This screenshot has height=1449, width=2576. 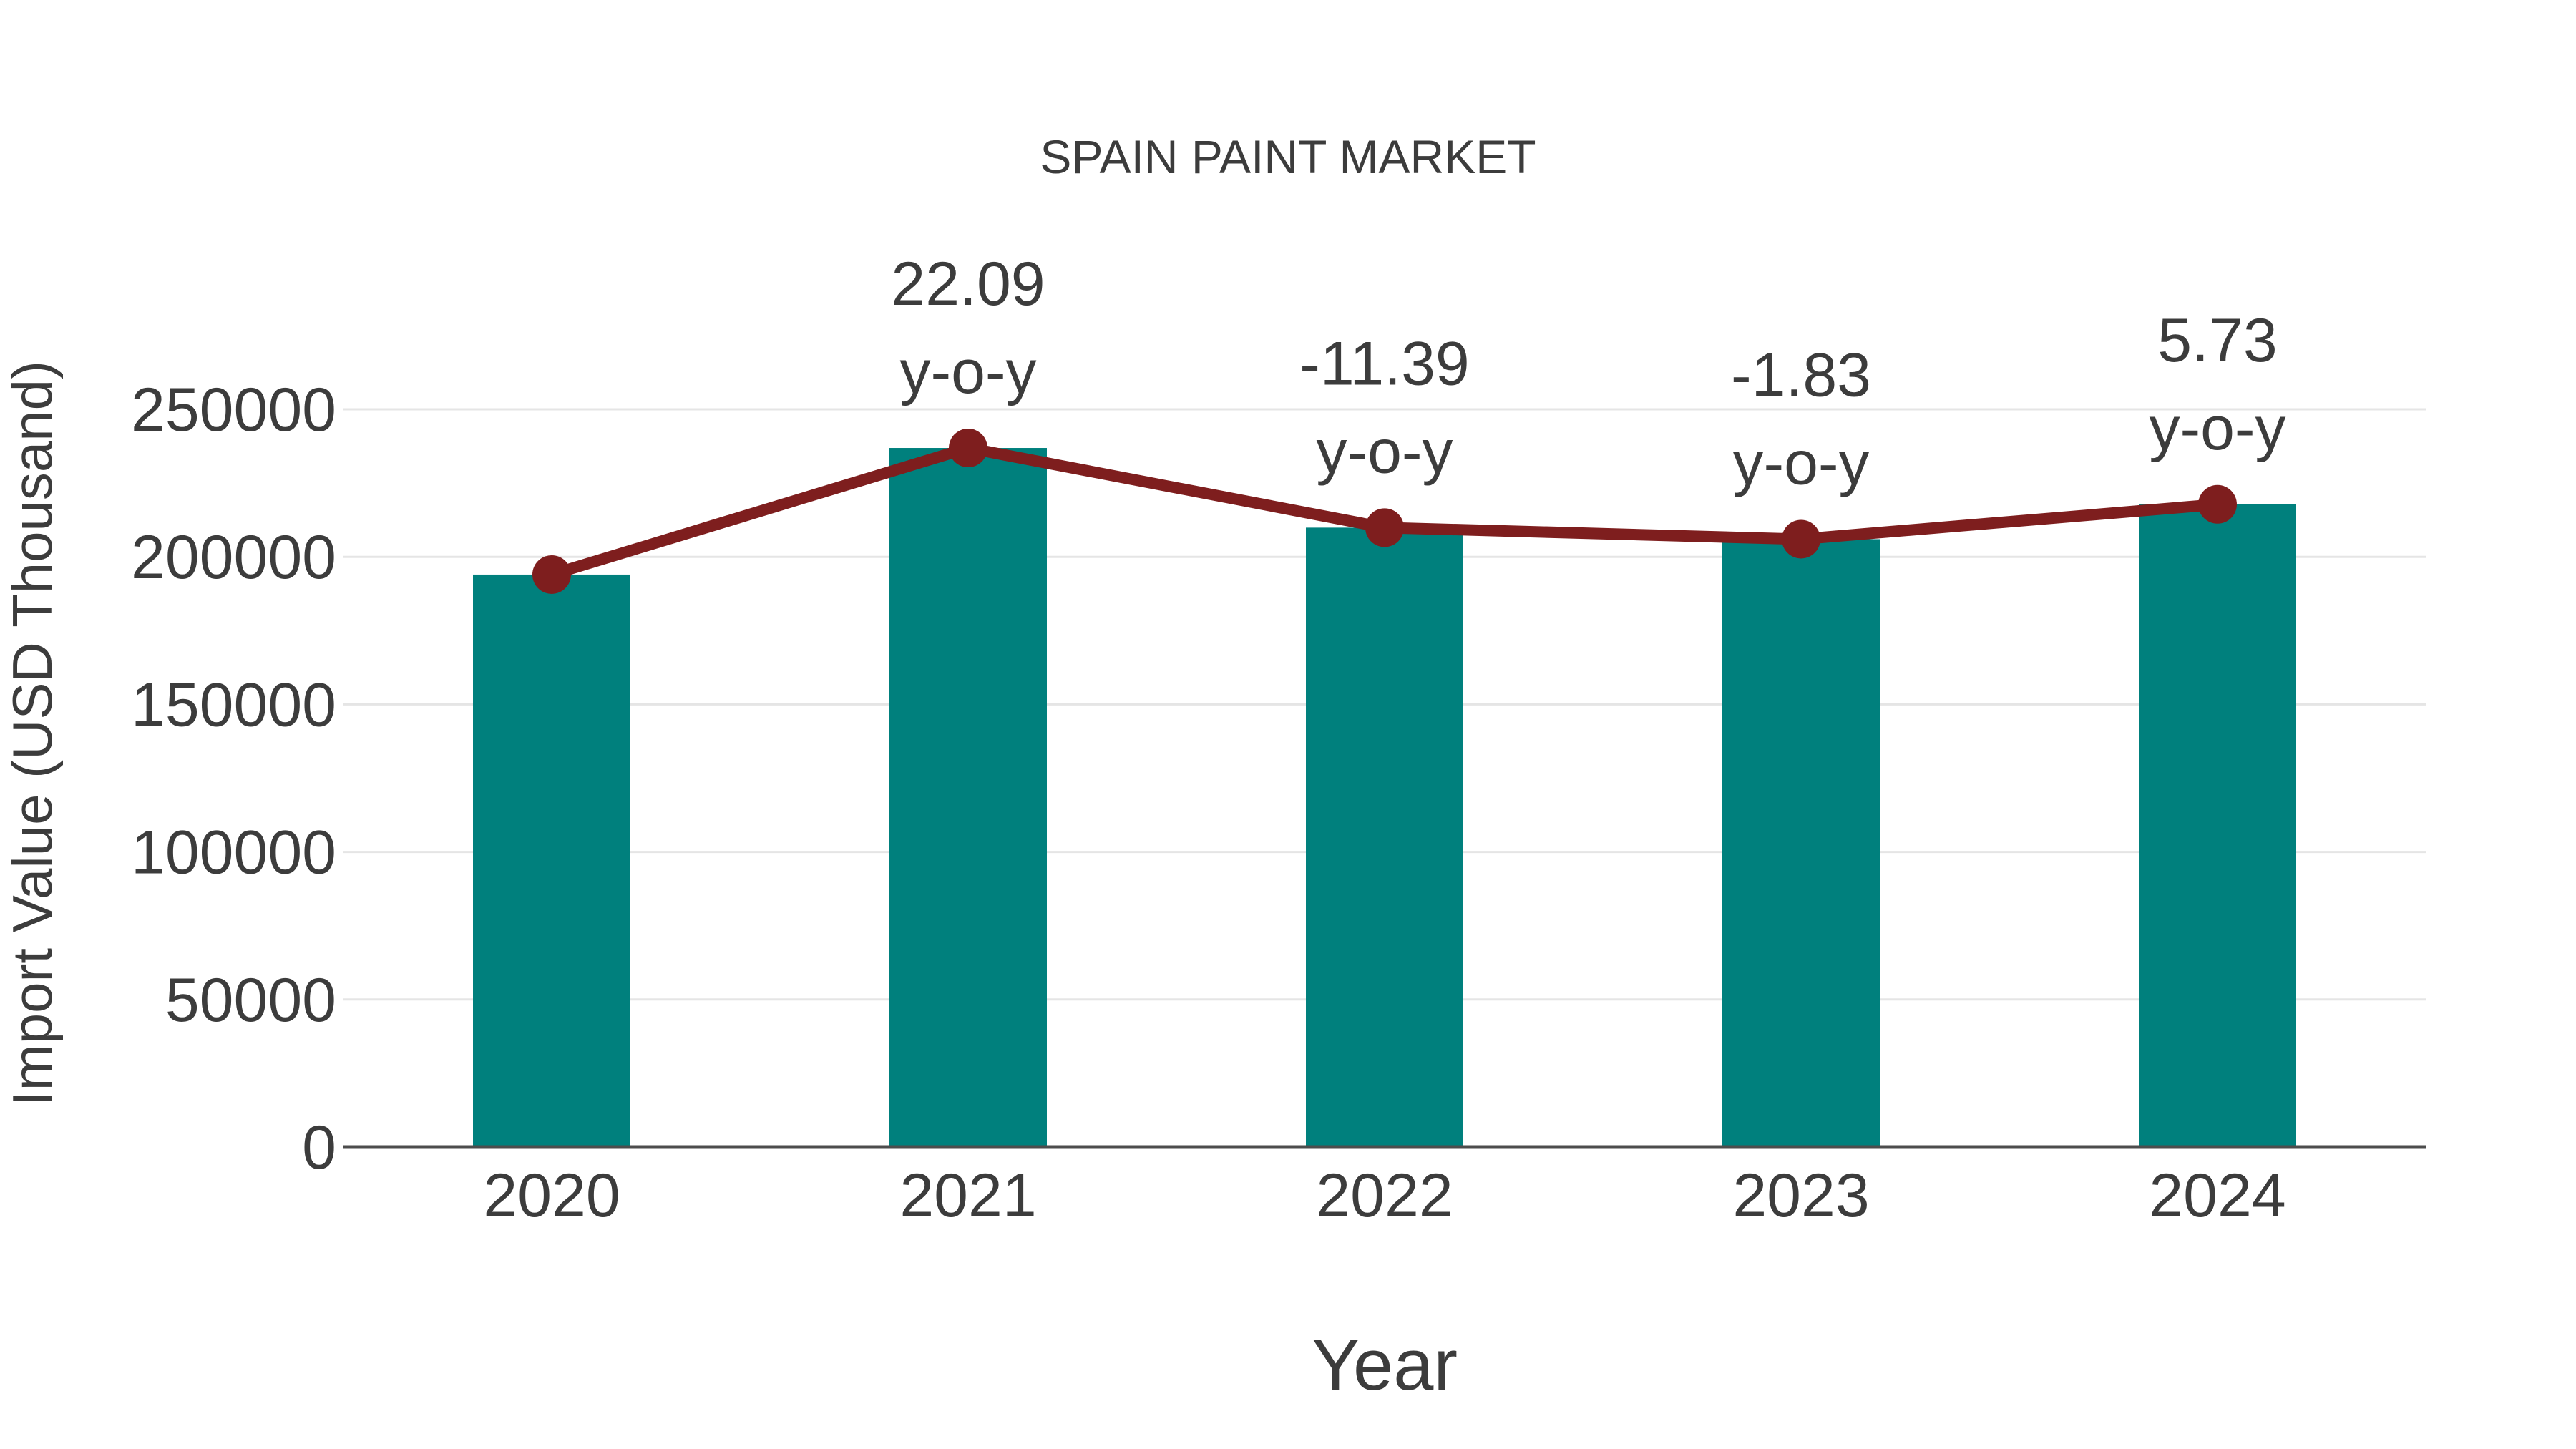 What do you see at coordinates (1800, 1195) in the screenshot?
I see `x-tick-label-2023: 2023` at bounding box center [1800, 1195].